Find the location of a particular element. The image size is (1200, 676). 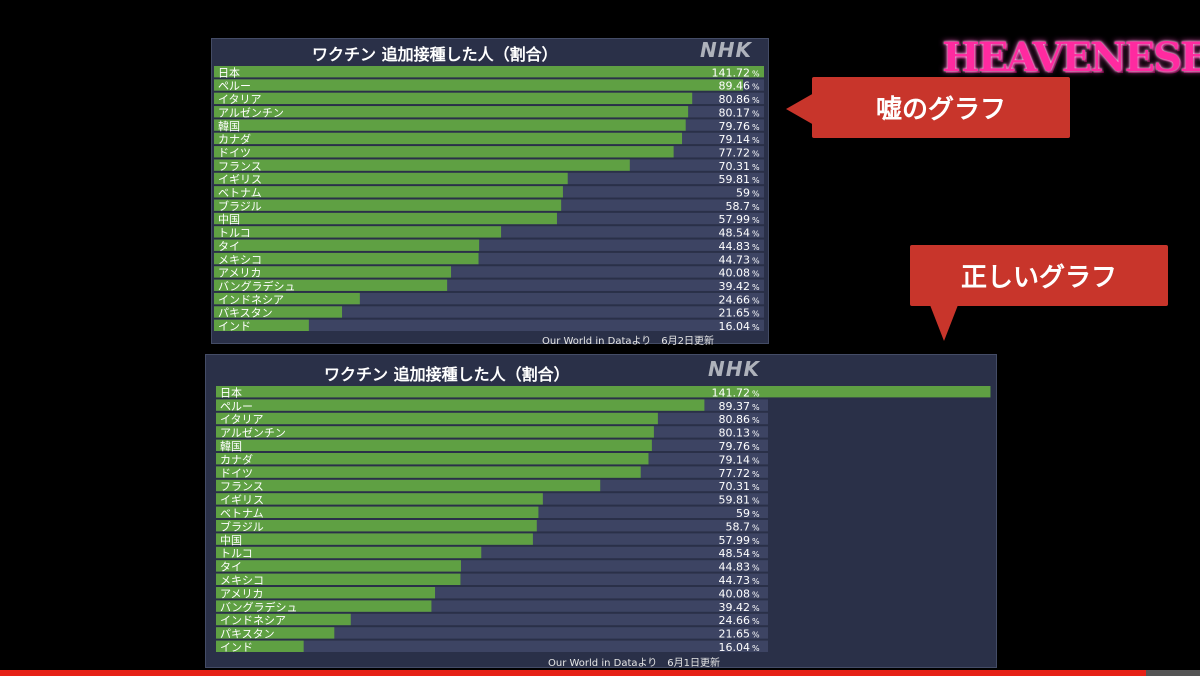

category-label: アメリカ is located at coordinates (241, 593).